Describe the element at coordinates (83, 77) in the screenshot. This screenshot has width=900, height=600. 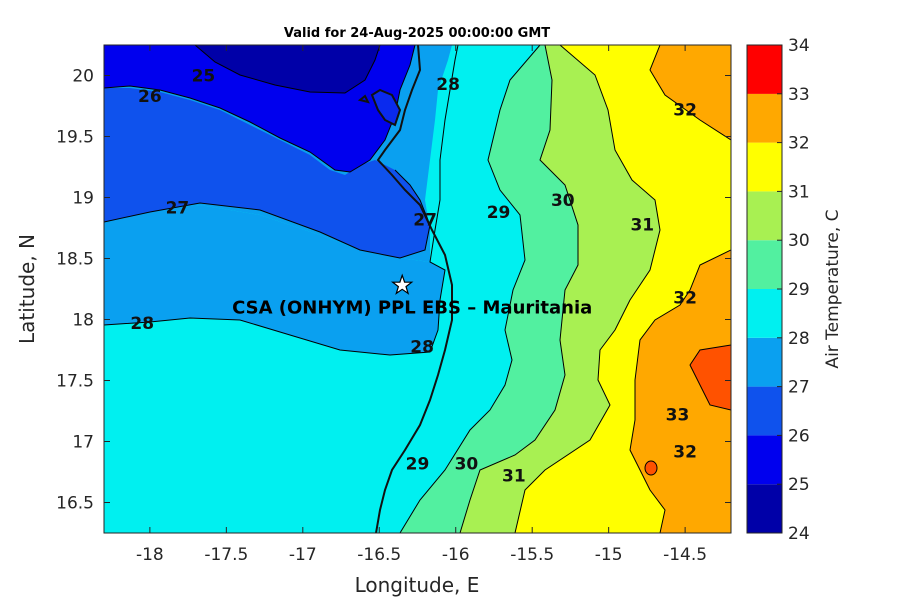
I see `y-tick-label: 20` at that location.